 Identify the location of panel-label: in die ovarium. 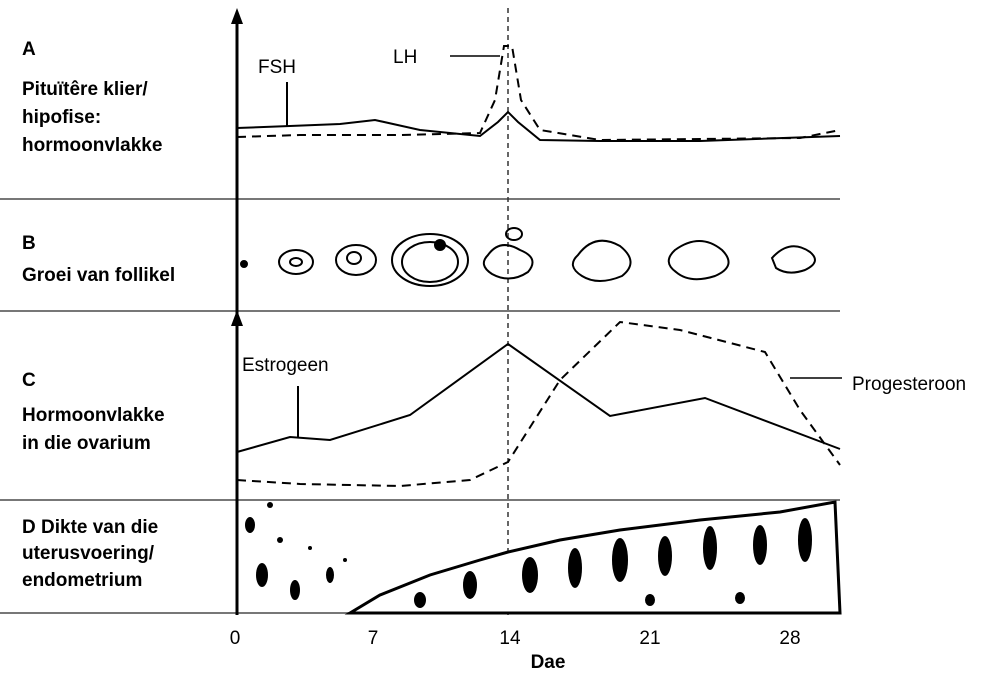
(86, 443).